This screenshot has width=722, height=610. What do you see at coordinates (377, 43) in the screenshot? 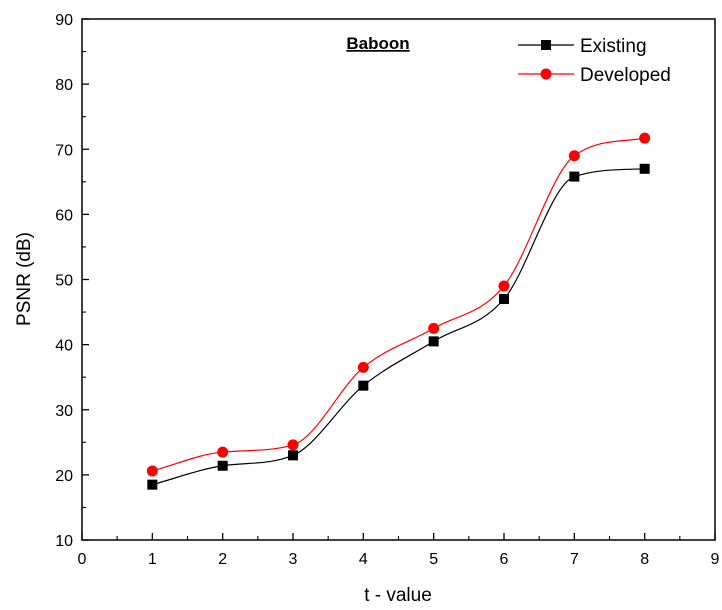
I see `chart-title: Baboon` at bounding box center [377, 43].